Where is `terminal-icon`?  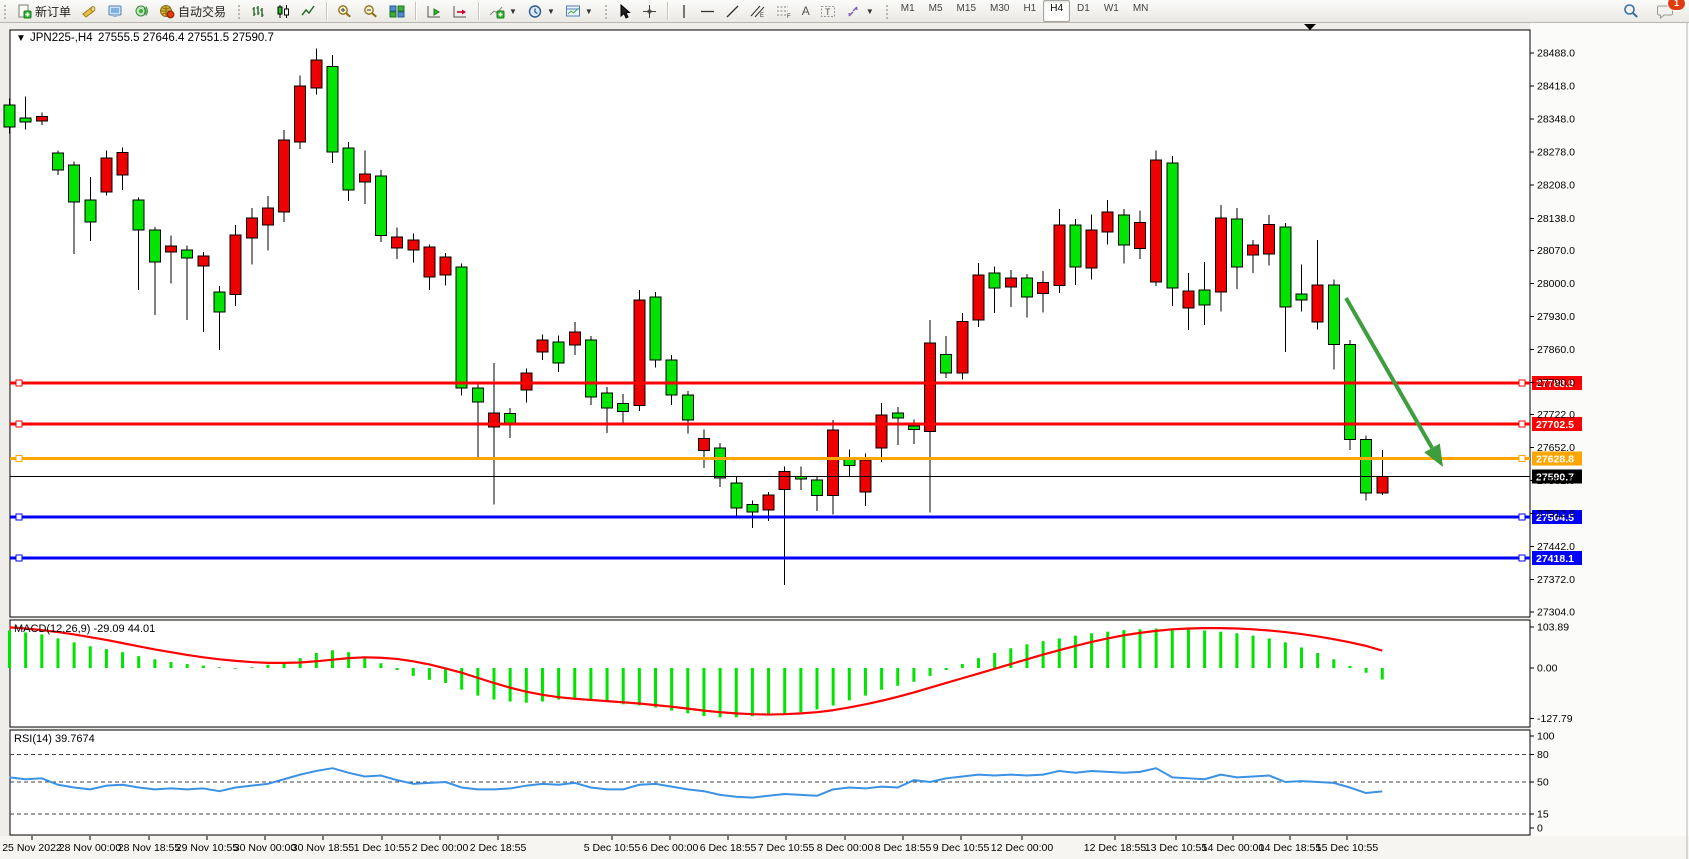 terminal-icon is located at coordinates (115, 11).